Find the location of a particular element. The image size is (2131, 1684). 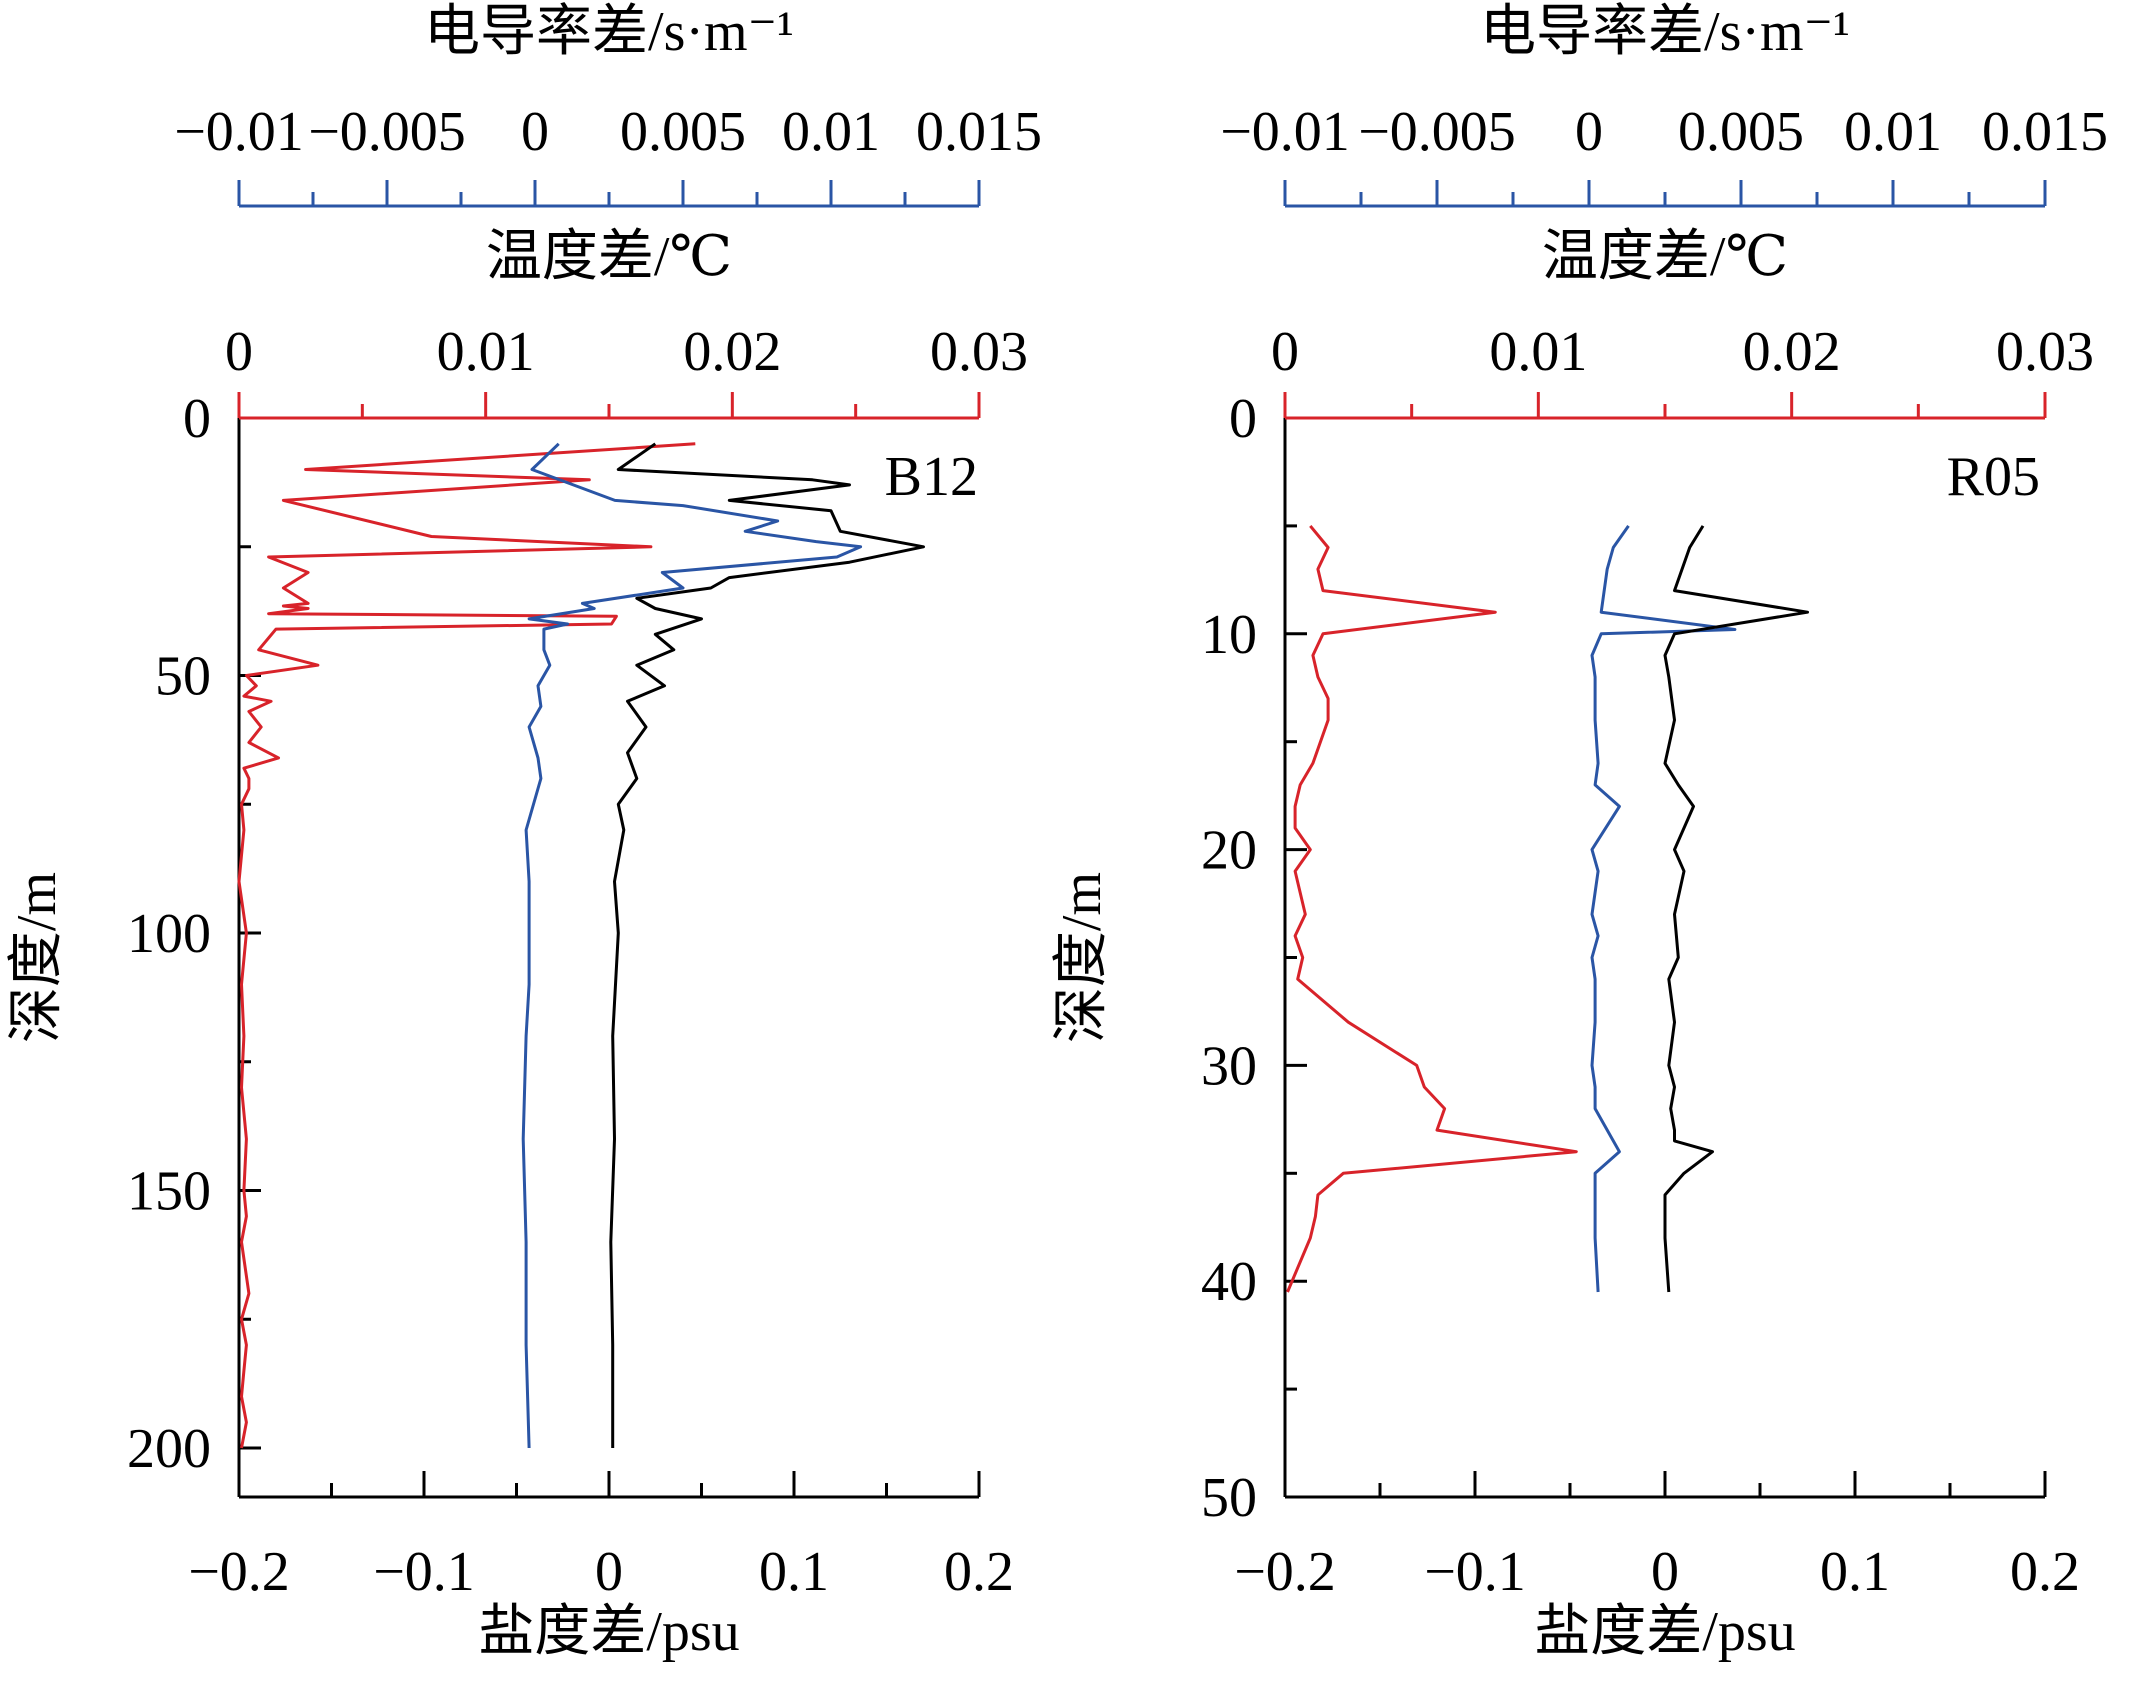

y-tick-label: 10 is located at coordinates (1229, 635).